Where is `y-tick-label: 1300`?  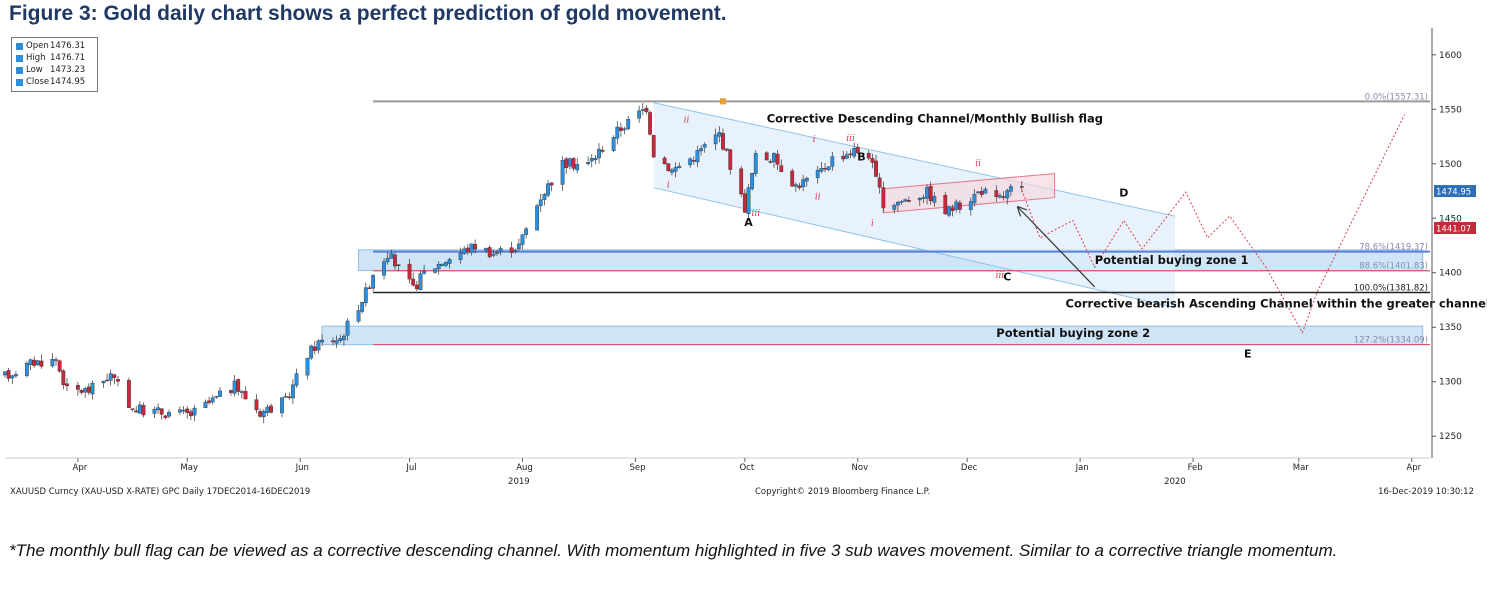
y-tick-label: 1300 is located at coordinates (1450, 383).